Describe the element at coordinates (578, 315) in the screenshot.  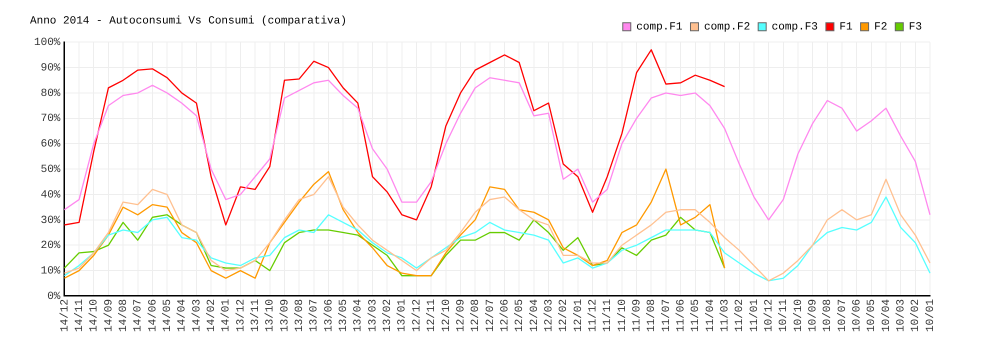
I see `x-tick-label: 12/01` at that location.